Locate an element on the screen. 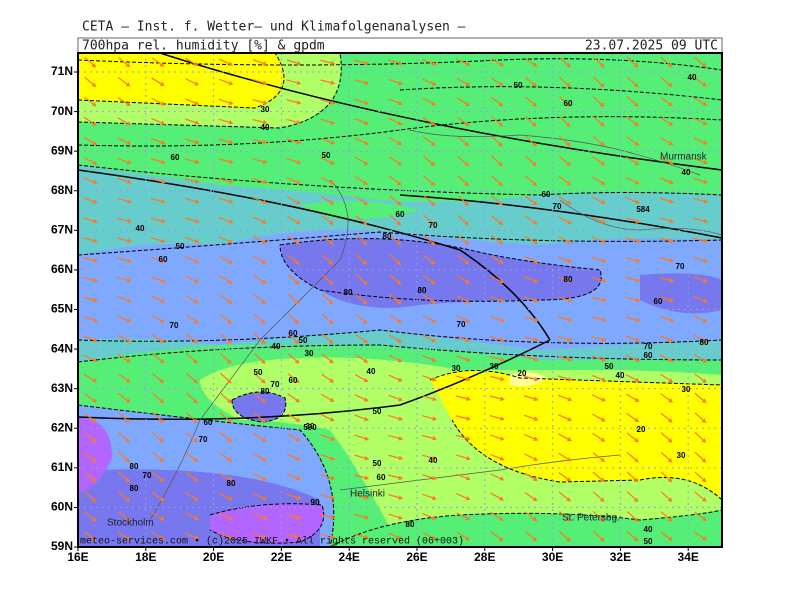 This screenshot has width=800, height=600. contour-label: 90 is located at coordinates (315, 502).